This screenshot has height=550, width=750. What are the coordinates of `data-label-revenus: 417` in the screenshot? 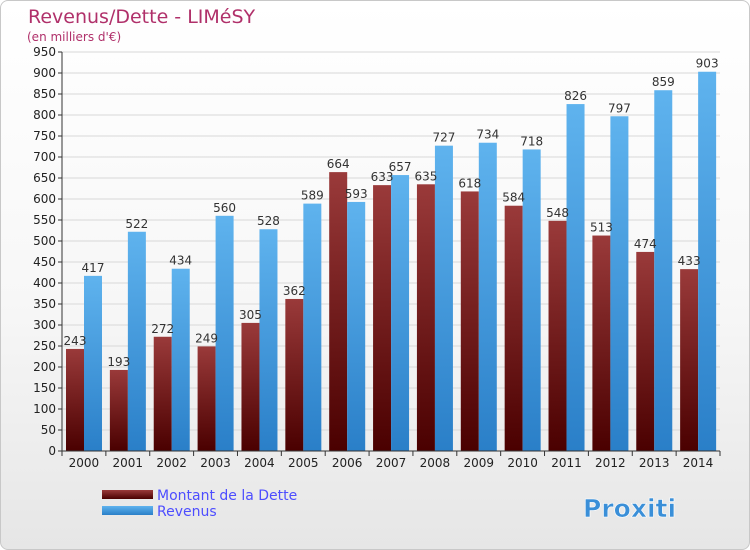 It's located at (93, 268).